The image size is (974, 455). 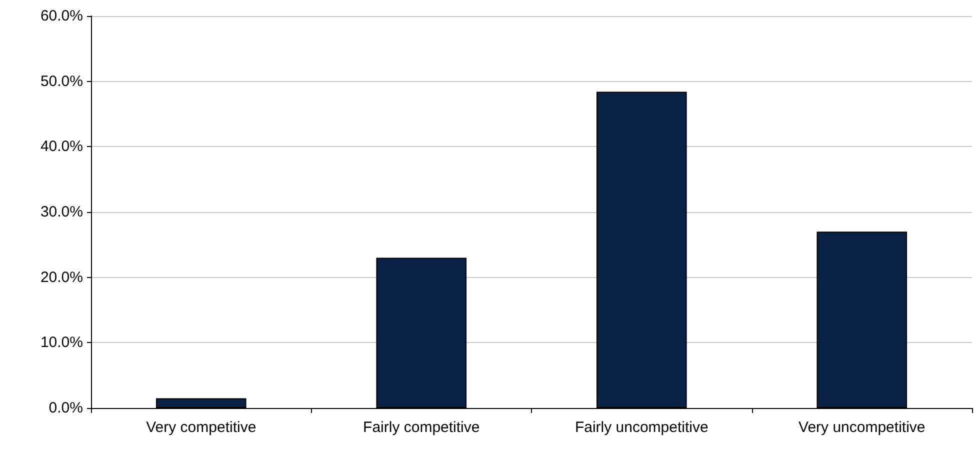 I want to click on y-tick-label: 10.0%, so click(x=61, y=343).